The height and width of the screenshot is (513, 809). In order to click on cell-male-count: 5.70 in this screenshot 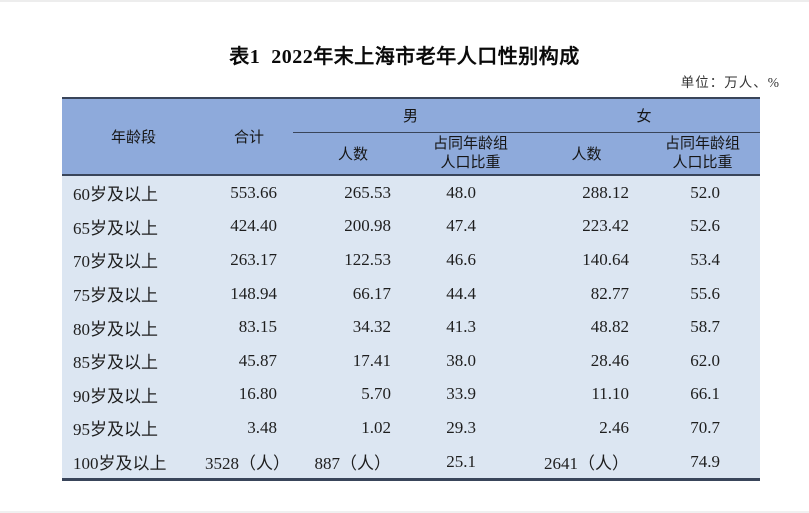, I will do `click(376, 394)`.